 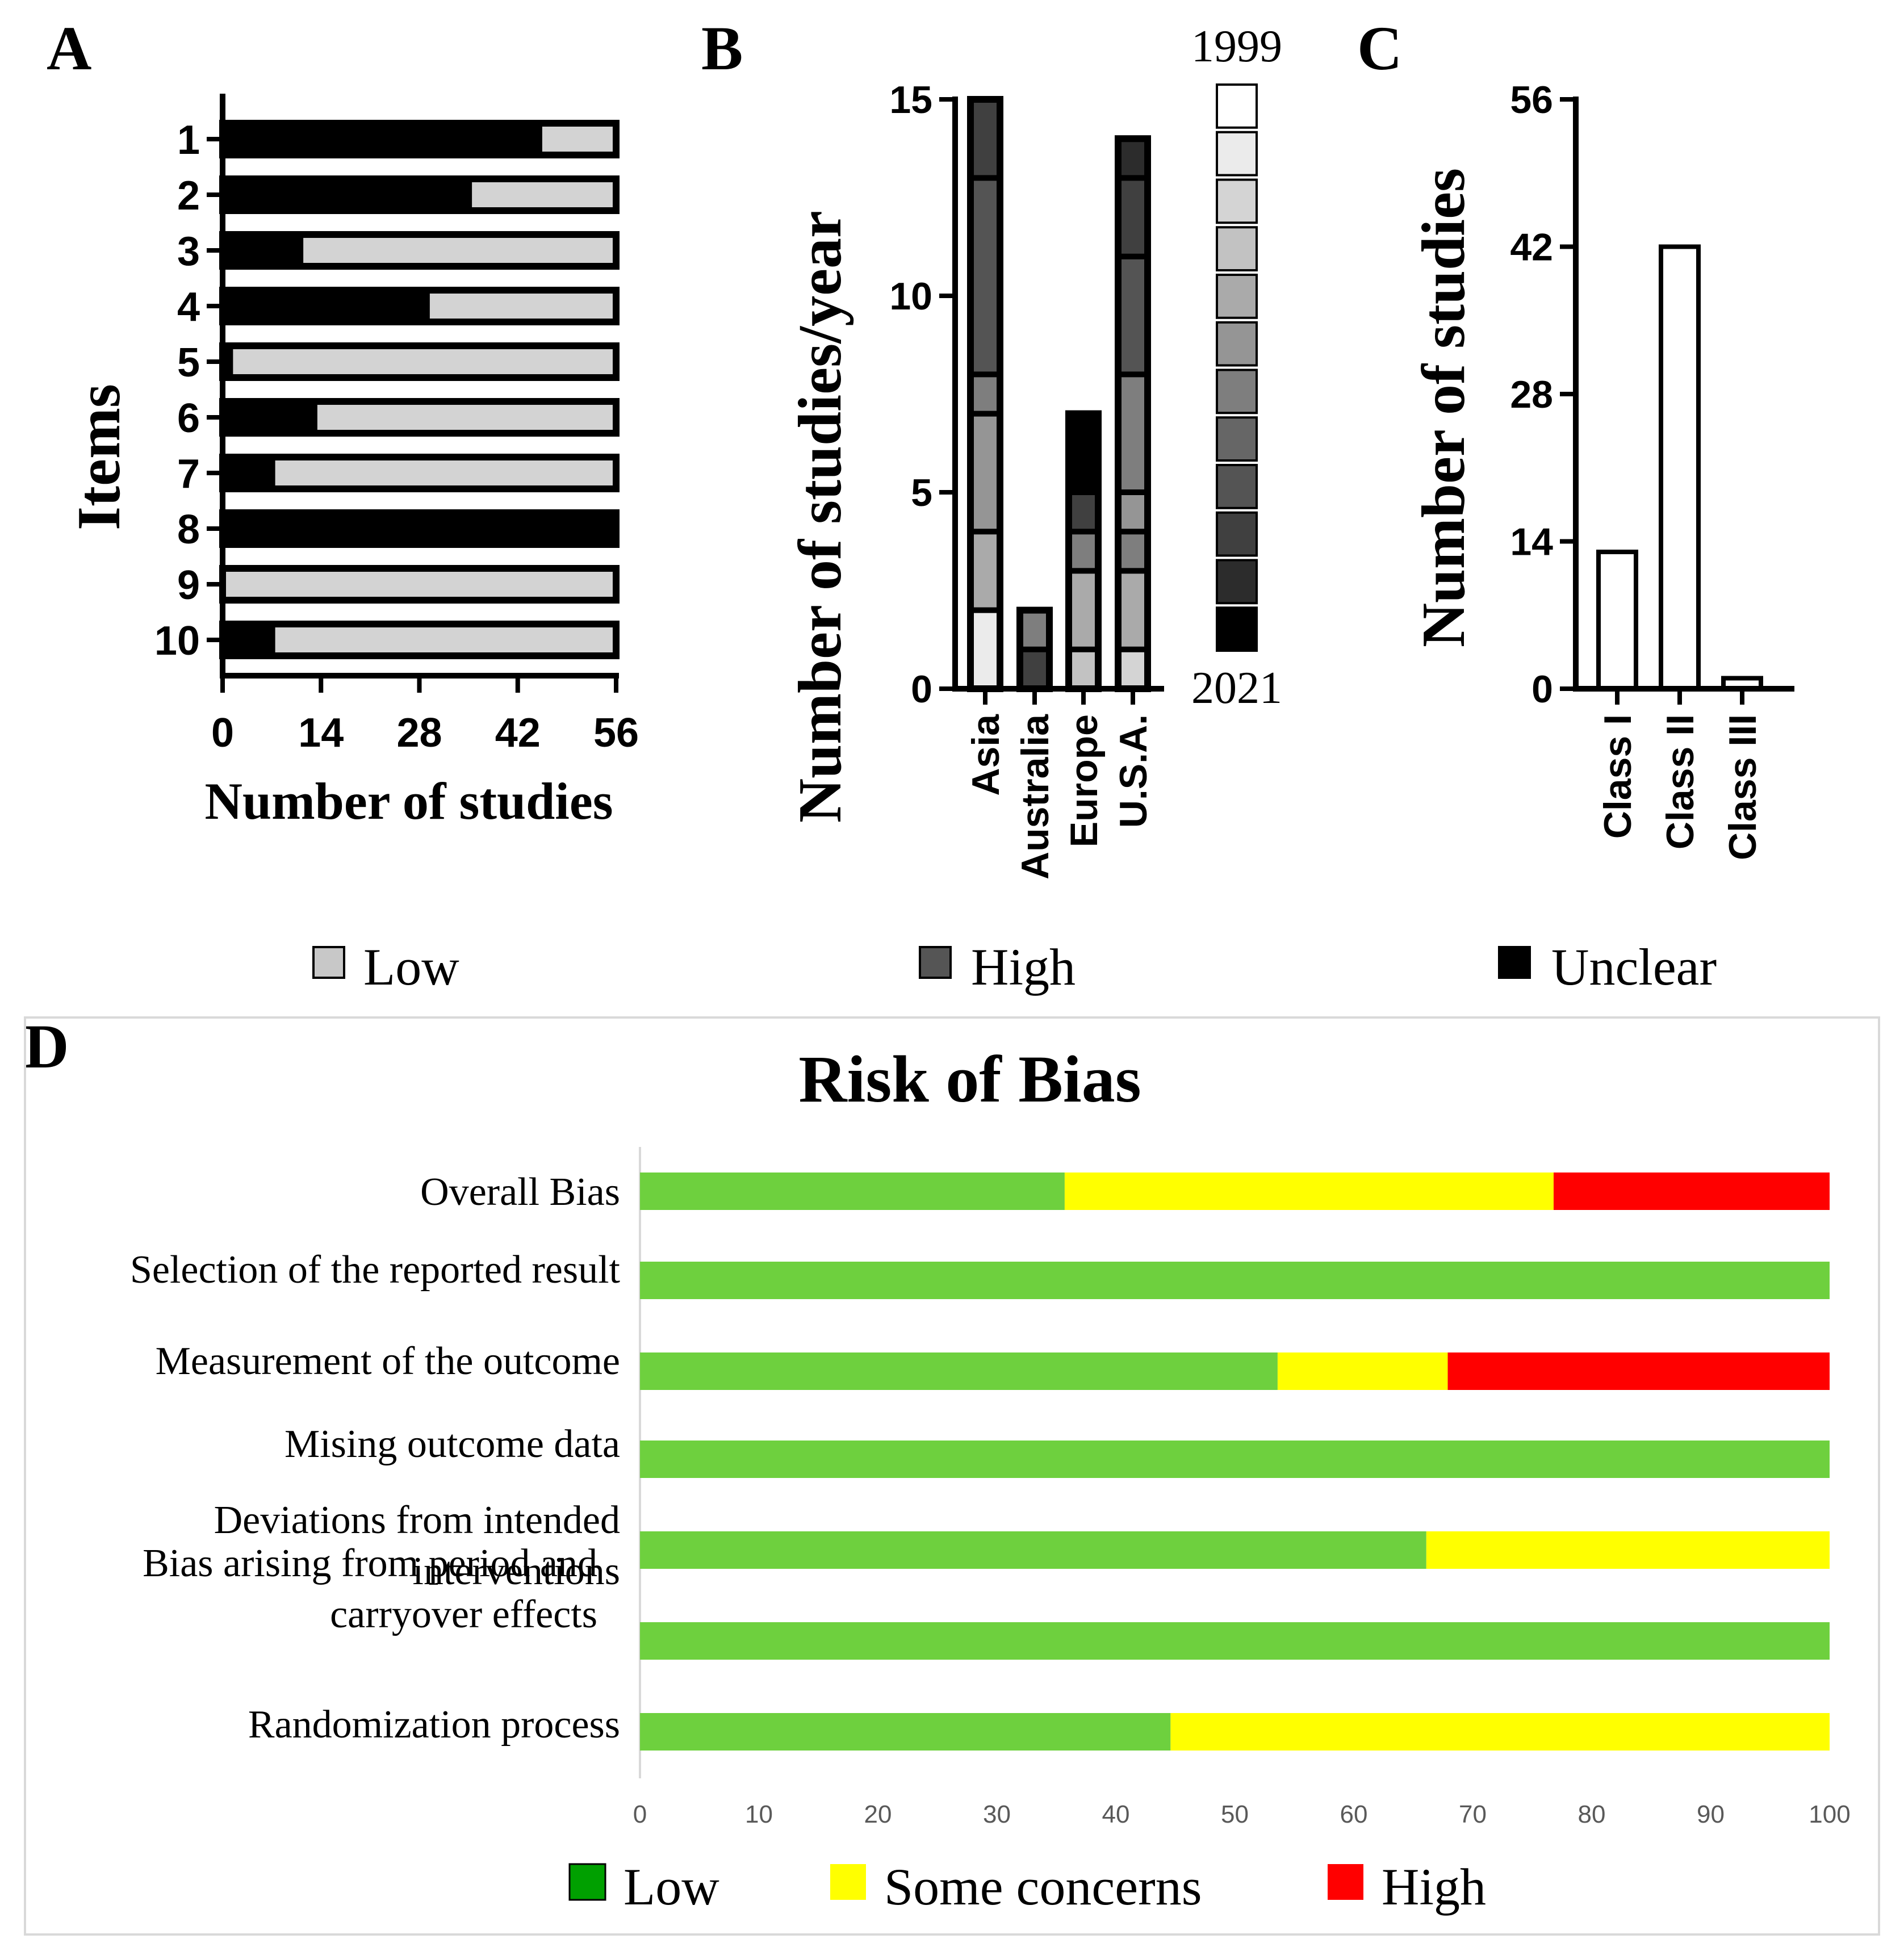 I want to click on legend-top: Low High Unclear, so click(x=1014, y=967).